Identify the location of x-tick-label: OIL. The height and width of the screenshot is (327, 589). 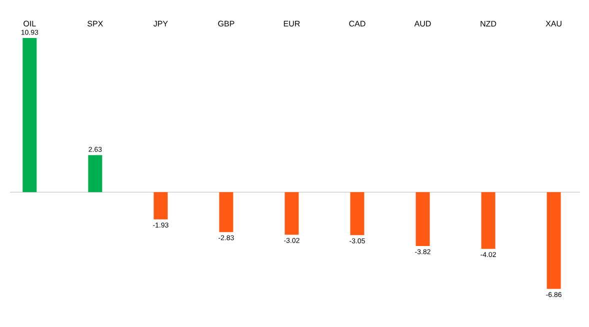
(30, 23).